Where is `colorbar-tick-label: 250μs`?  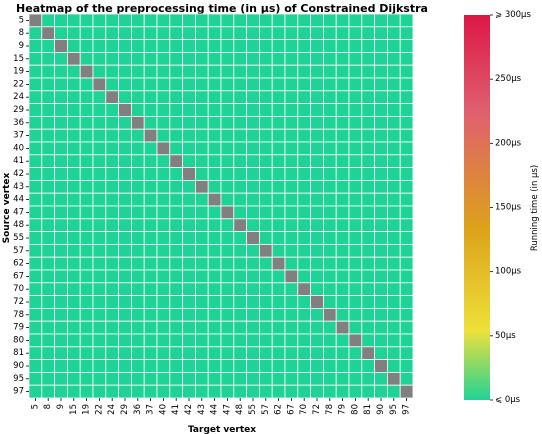
colorbar-tick-label: 250μs is located at coordinates (508, 79).